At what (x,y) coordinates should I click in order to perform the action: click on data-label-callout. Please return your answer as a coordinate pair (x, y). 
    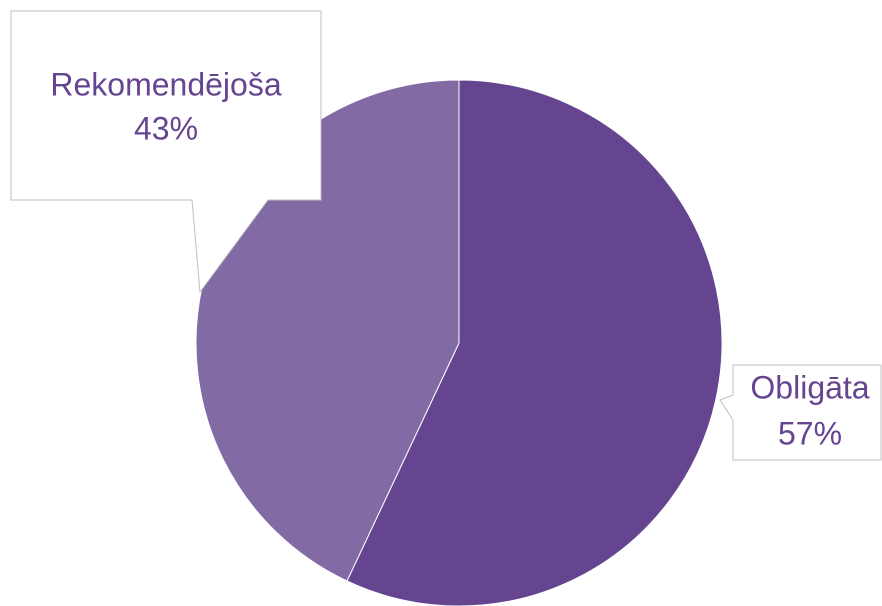
    Looking at the image, I should click on (800, 412).